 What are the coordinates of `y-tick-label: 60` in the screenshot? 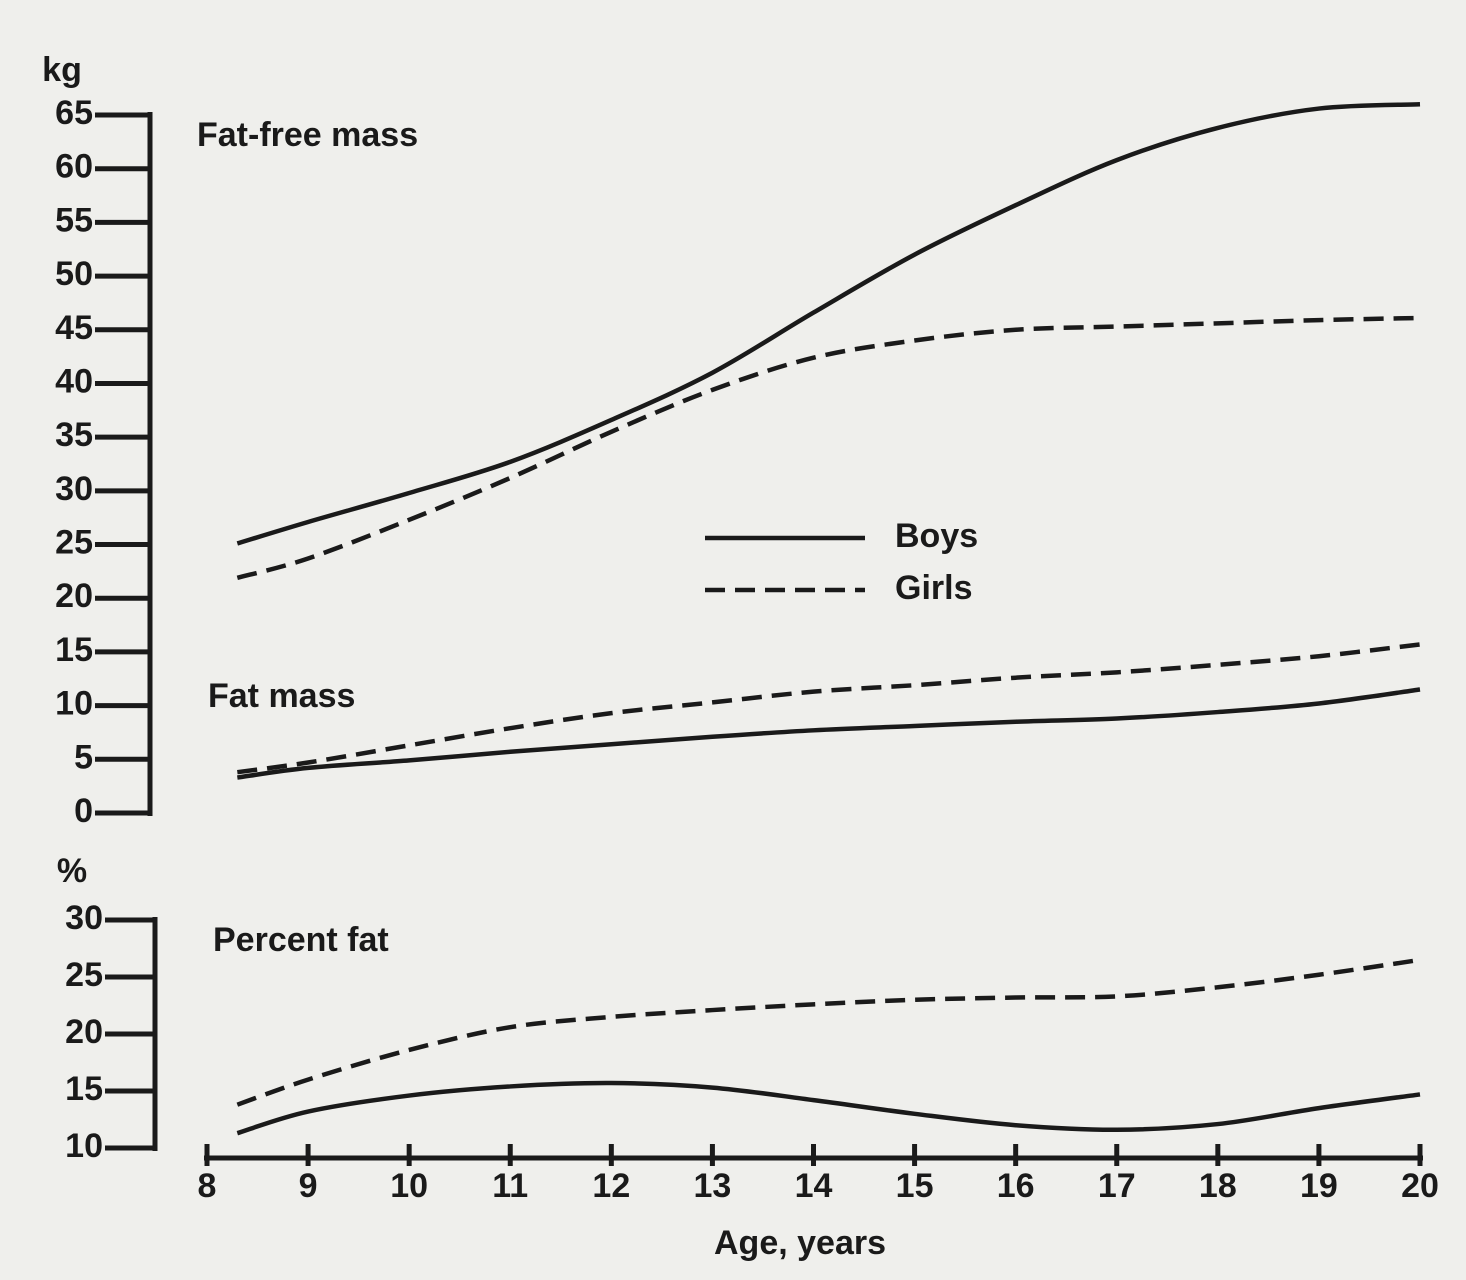 It's located at (74, 167).